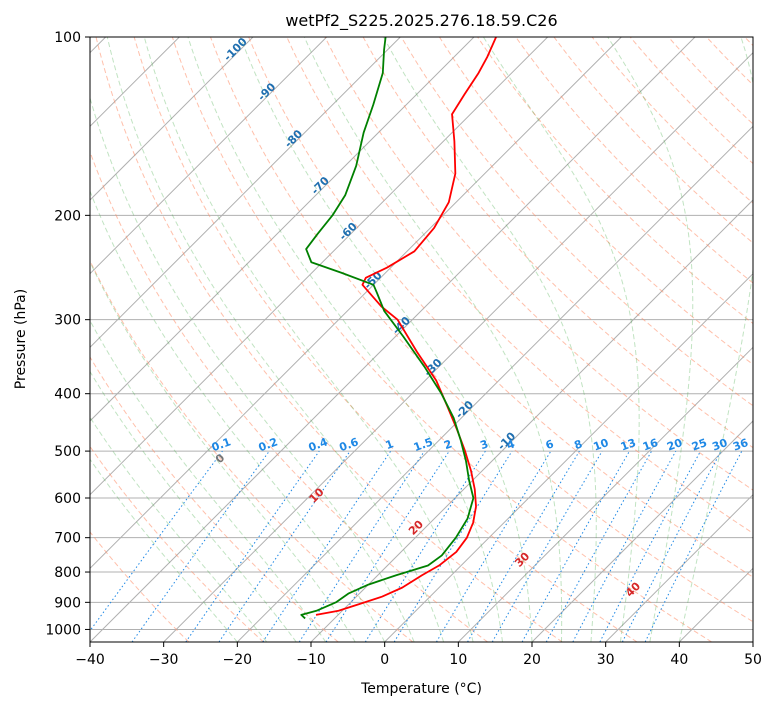 The height and width of the screenshot is (708, 775). Describe the element at coordinates (674, 445) in the screenshot. I see `mixing-ratio-label: 20` at that location.